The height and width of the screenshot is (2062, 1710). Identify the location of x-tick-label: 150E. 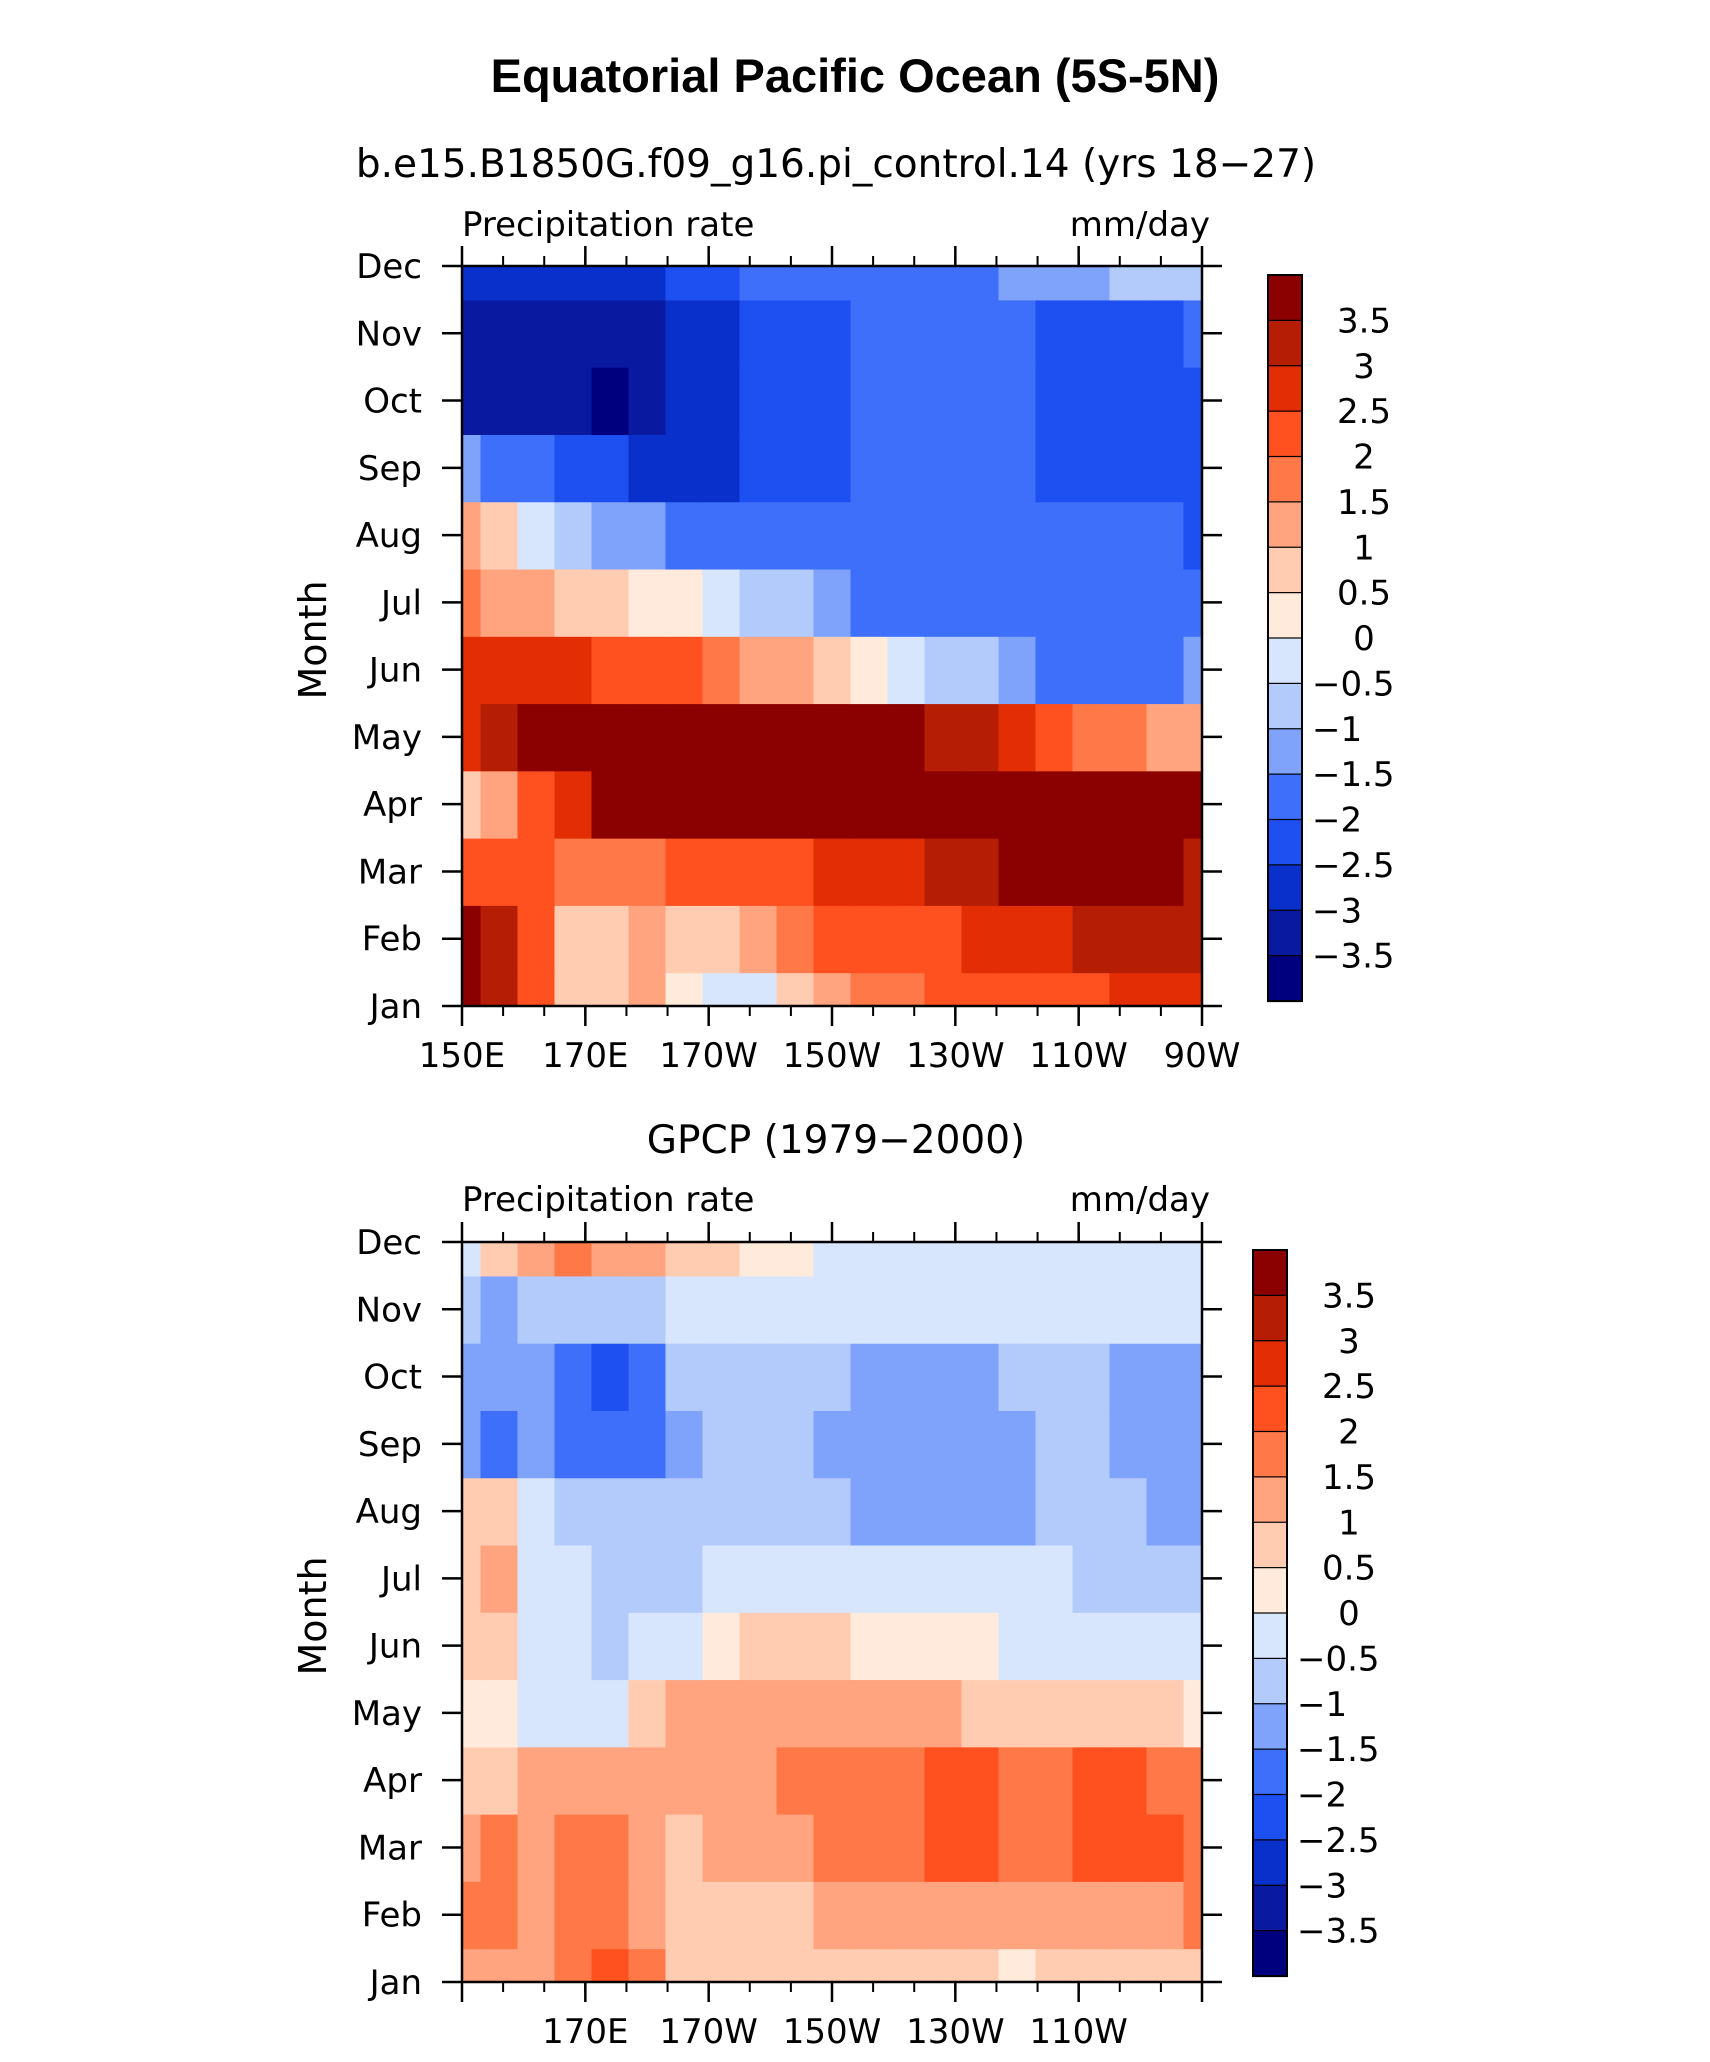
(462, 1056).